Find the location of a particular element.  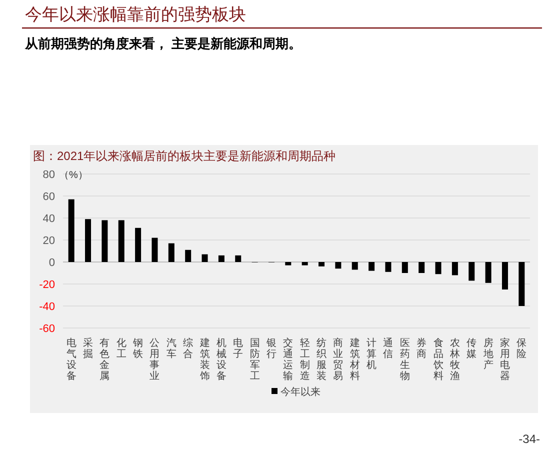

y-tick-label: 0 is located at coordinates (51, 263).